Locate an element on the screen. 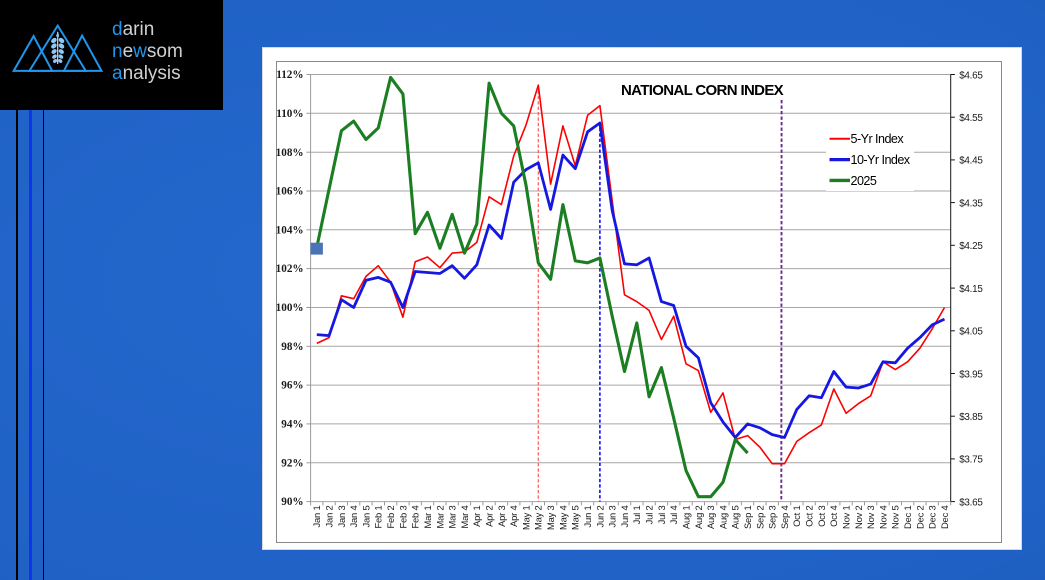  svg-text: Jan 1 is located at coordinates (316, 517).